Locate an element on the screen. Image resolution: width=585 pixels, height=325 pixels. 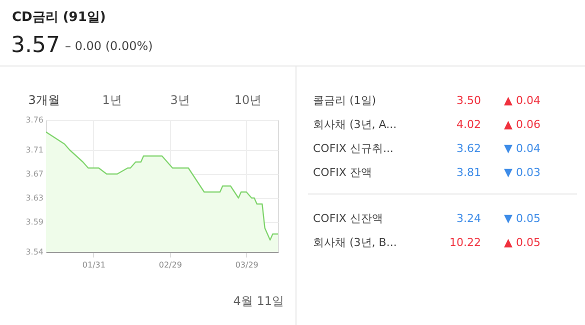
text: 1년 is located at coordinates (112, 100).